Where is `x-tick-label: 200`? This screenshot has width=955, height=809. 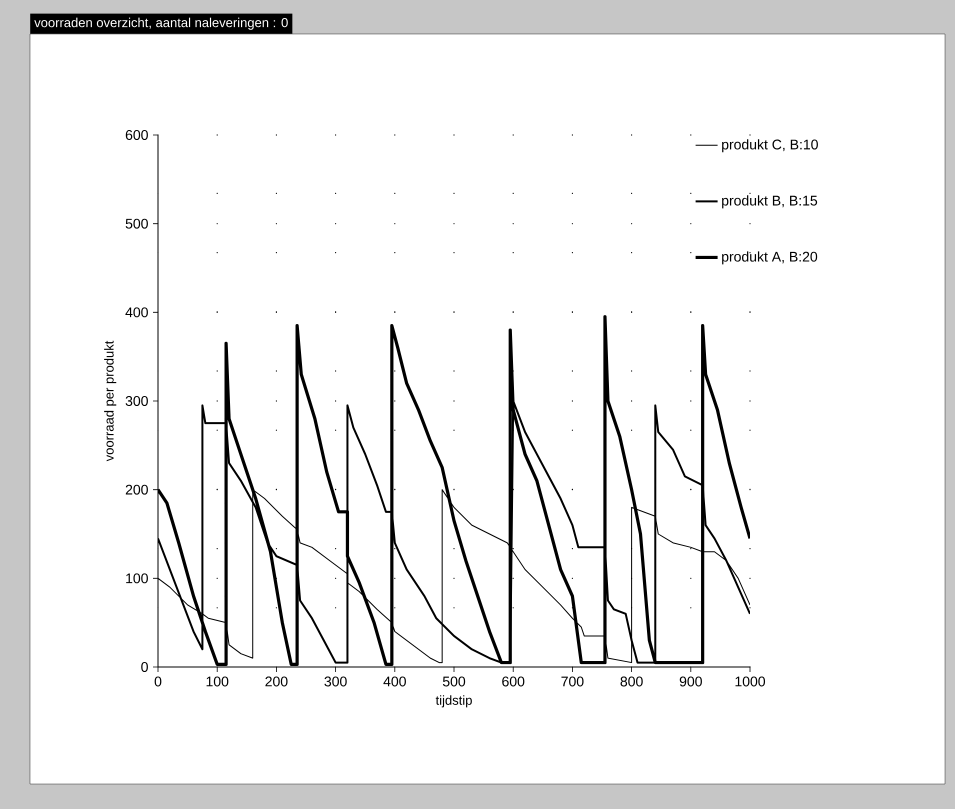 x-tick-label: 200 is located at coordinates (276, 681).